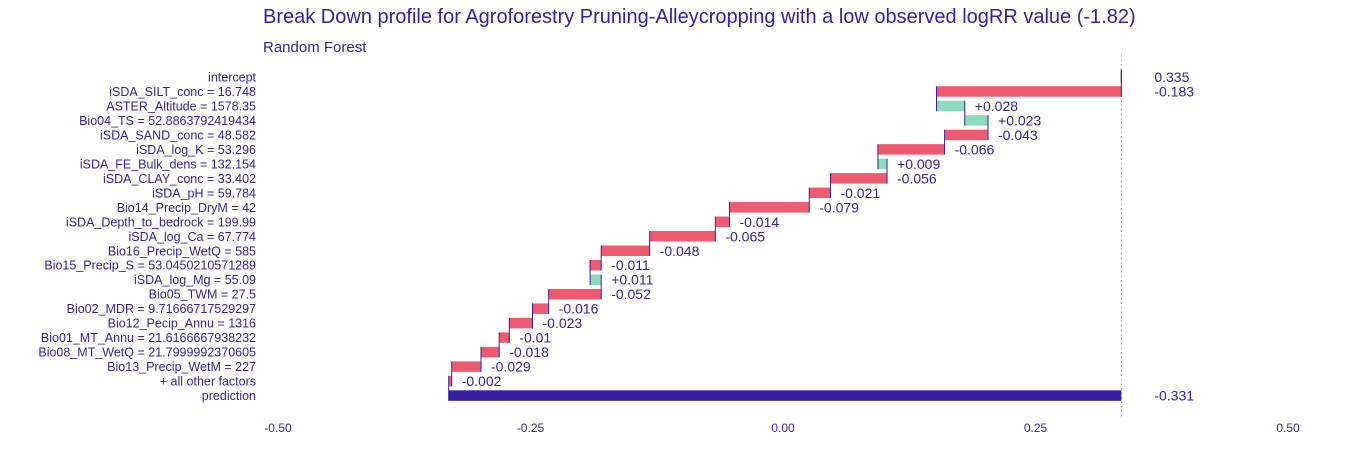 The width and height of the screenshot is (1350, 460). What do you see at coordinates (192, 237) in the screenshot?
I see `y-axis-label: iSDA_log_Ca = 67.774` at bounding box center [192, 237].